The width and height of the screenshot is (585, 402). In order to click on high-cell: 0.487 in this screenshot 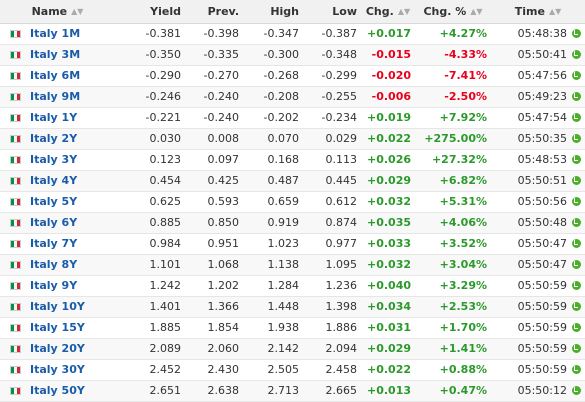, I will do `click(273, 181)`.